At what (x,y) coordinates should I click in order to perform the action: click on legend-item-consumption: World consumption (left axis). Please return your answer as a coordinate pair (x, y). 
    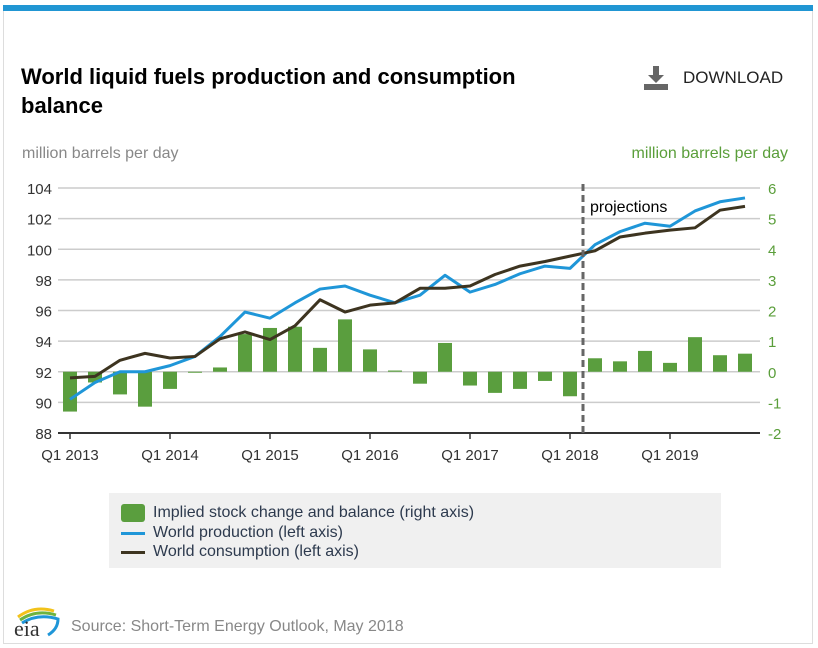
    Looking at the image, I should click on (240, 552).